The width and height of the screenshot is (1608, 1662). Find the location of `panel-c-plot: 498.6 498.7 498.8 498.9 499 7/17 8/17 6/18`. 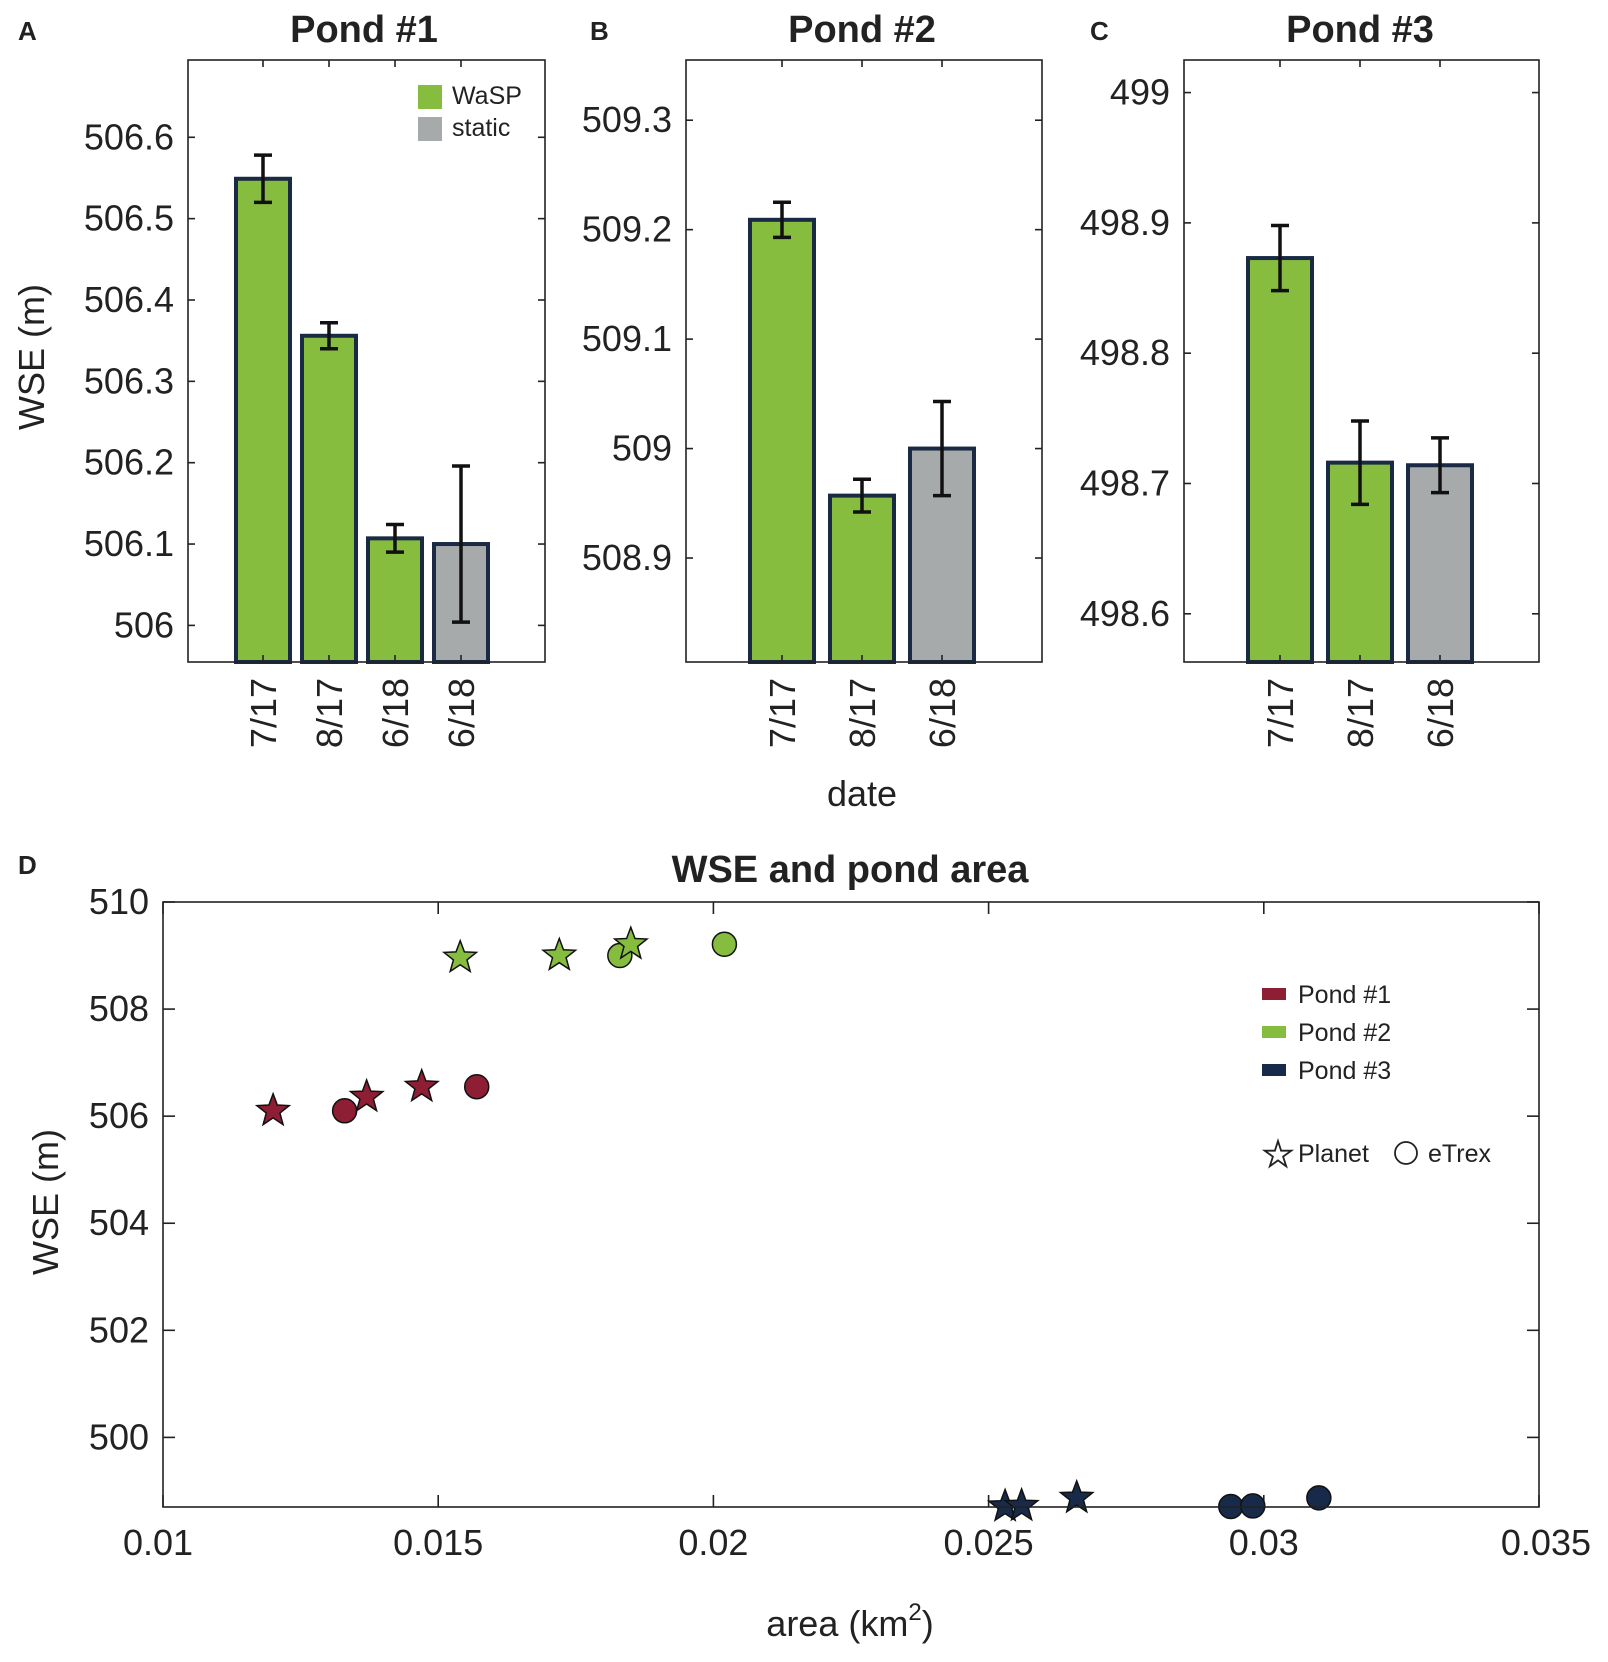

panel-c-plot: 498.6 498.7 498.8 498.9 499 7/17 8/17 6/18 is located at coordinates (1309, 404).